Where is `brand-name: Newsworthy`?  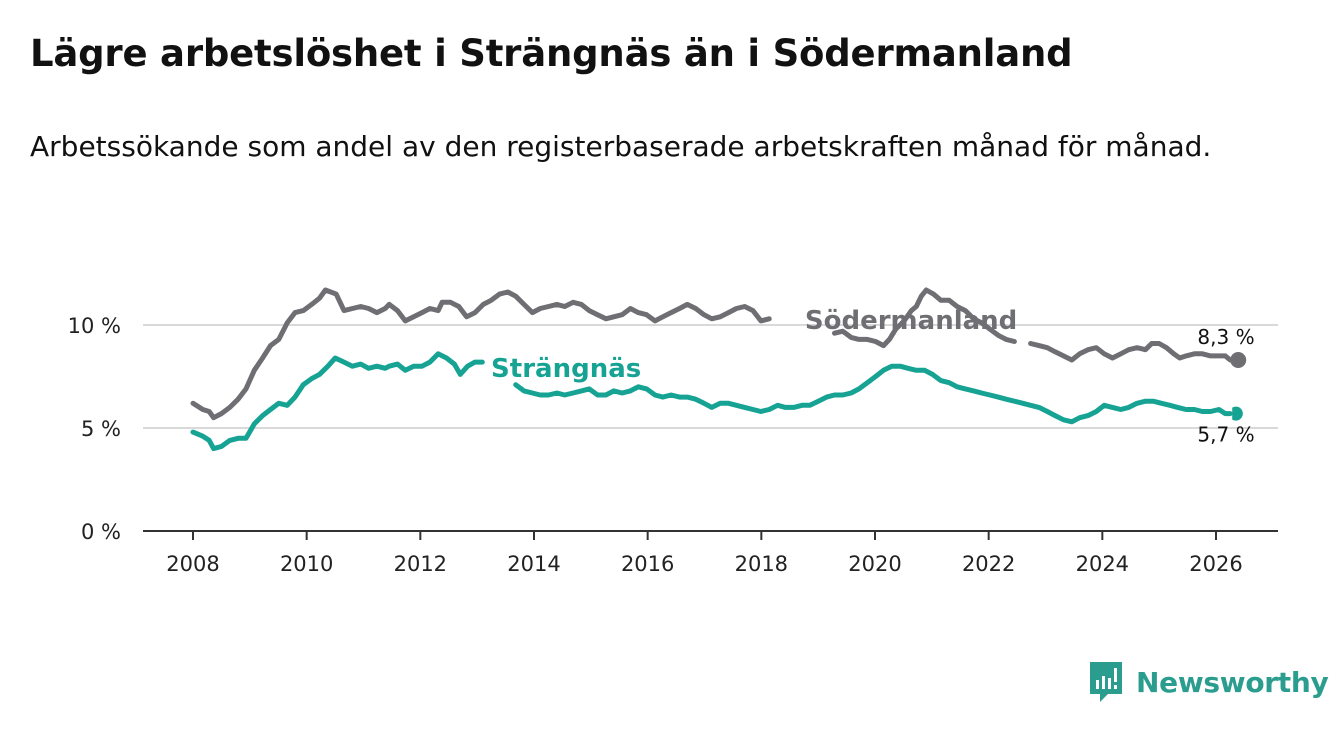
brand-name: Newsworthy is located at coordinates (1232, 682).